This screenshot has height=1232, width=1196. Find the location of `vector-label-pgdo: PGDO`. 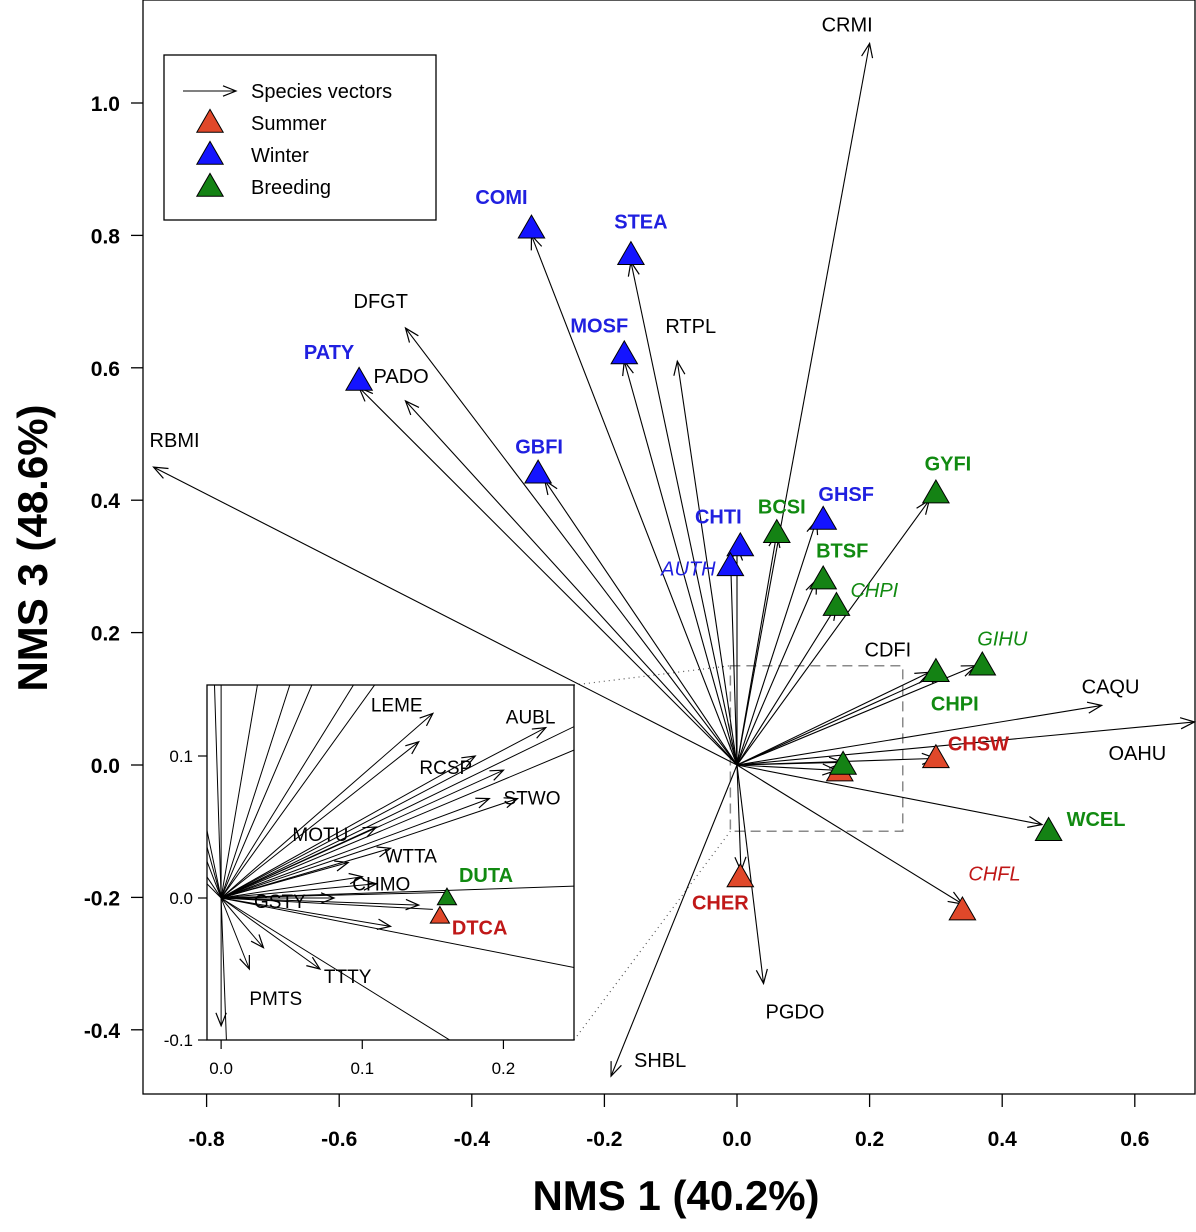

vector-label-pgdo: PGDO is located at coordinates (795, 1012).